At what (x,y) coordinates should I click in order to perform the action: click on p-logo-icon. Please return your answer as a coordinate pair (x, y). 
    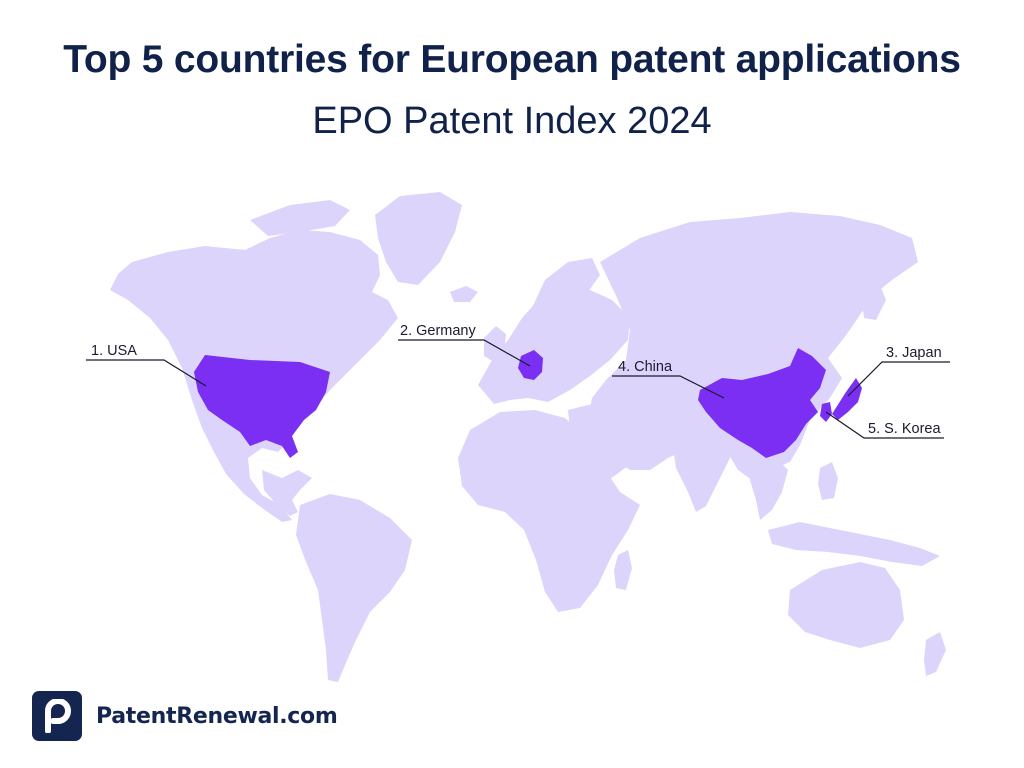
    Looking at the image, I should click on (57, 716).